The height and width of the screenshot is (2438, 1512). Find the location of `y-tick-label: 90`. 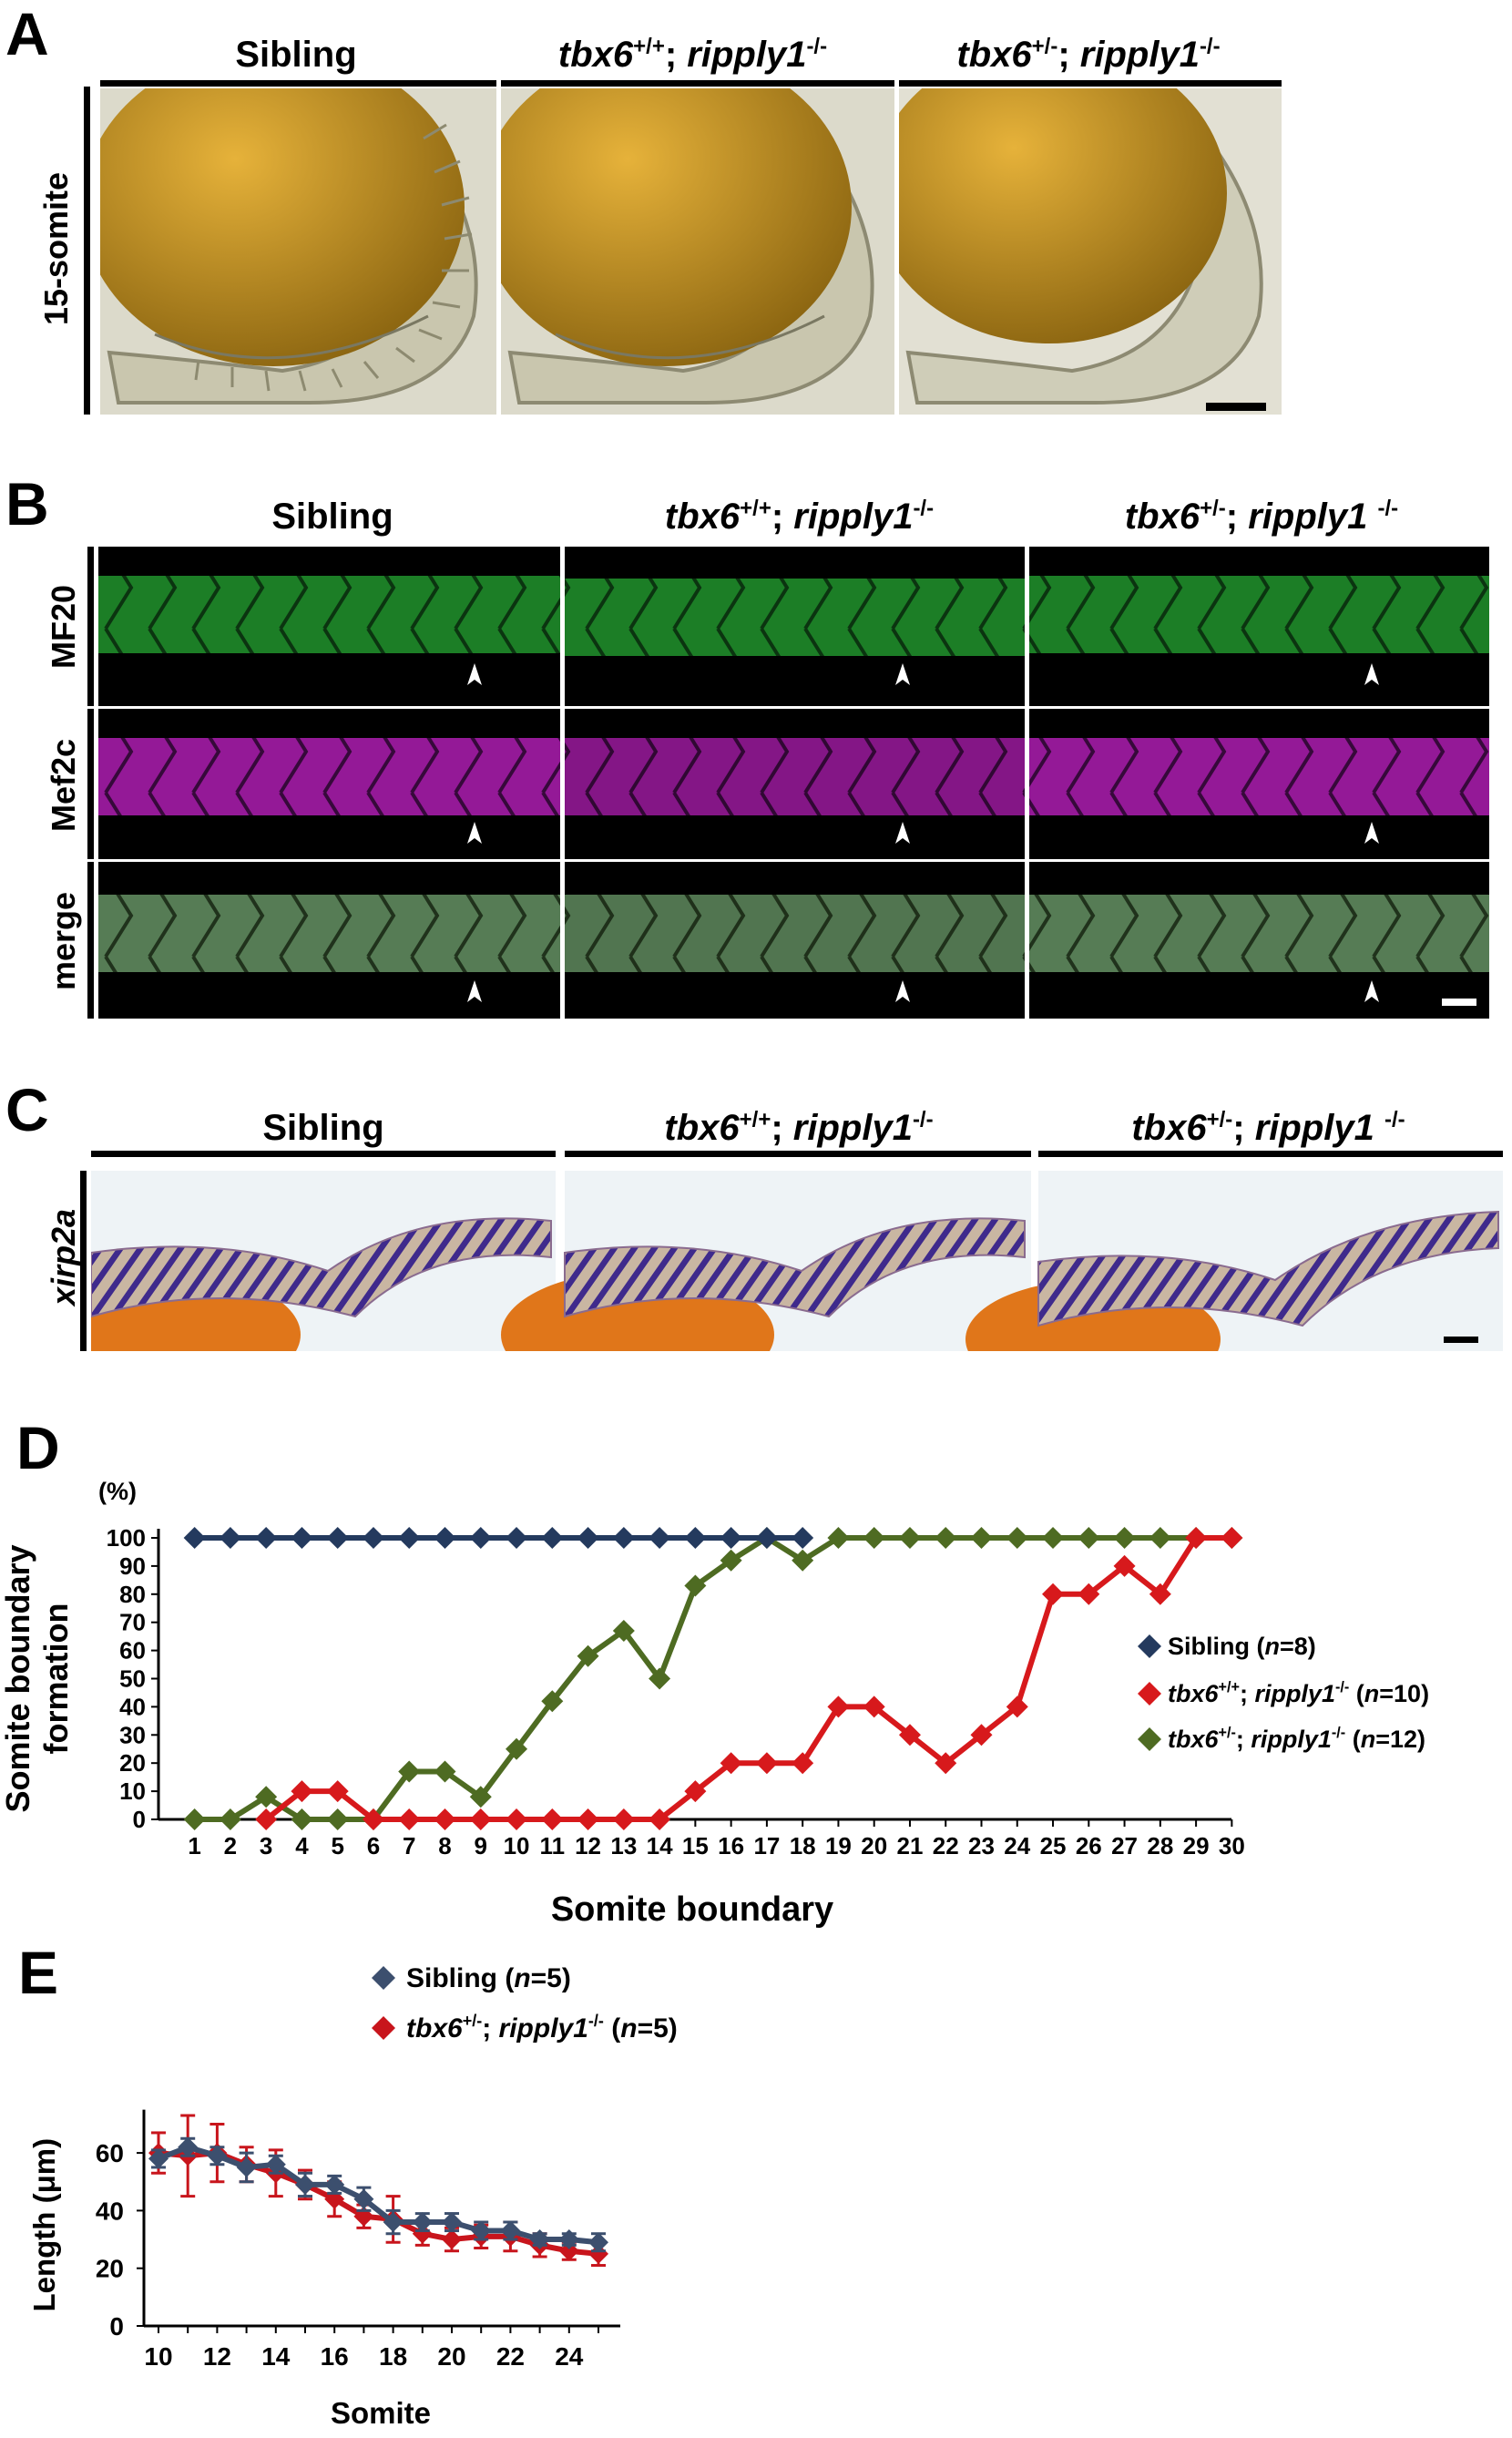

y-tick-label: 90 is located at coordinates (133, 1566).